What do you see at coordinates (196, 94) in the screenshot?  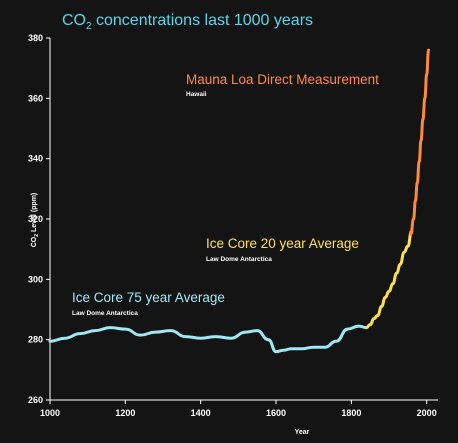 I see `annotation-mauna-loa-sub: Hawaii` at bounding box center [196, 94].